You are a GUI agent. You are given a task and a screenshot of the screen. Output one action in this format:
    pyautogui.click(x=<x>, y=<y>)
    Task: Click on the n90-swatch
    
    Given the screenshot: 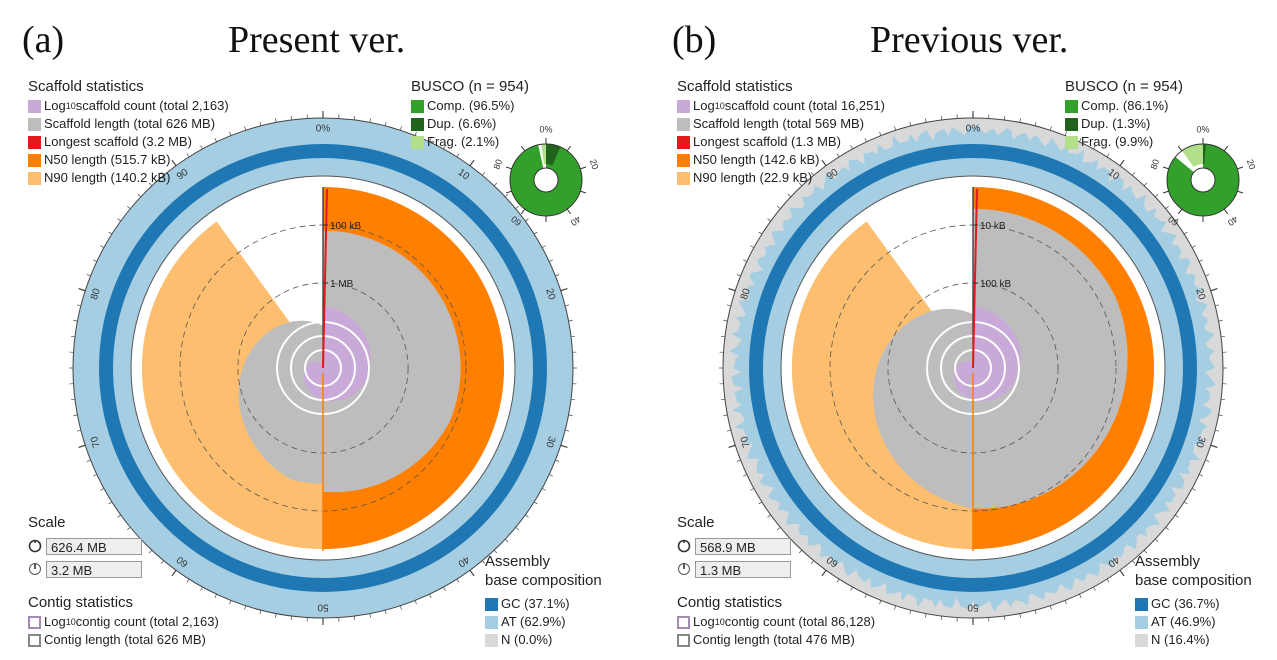 What is the action you would take?
    pyautogui.click(x=34, y=178)
    